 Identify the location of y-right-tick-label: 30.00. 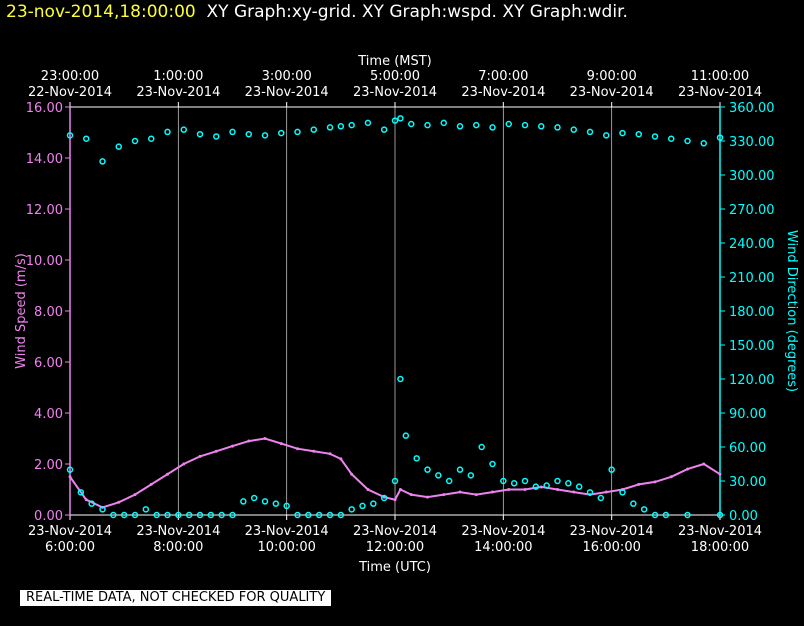
(747, 482).